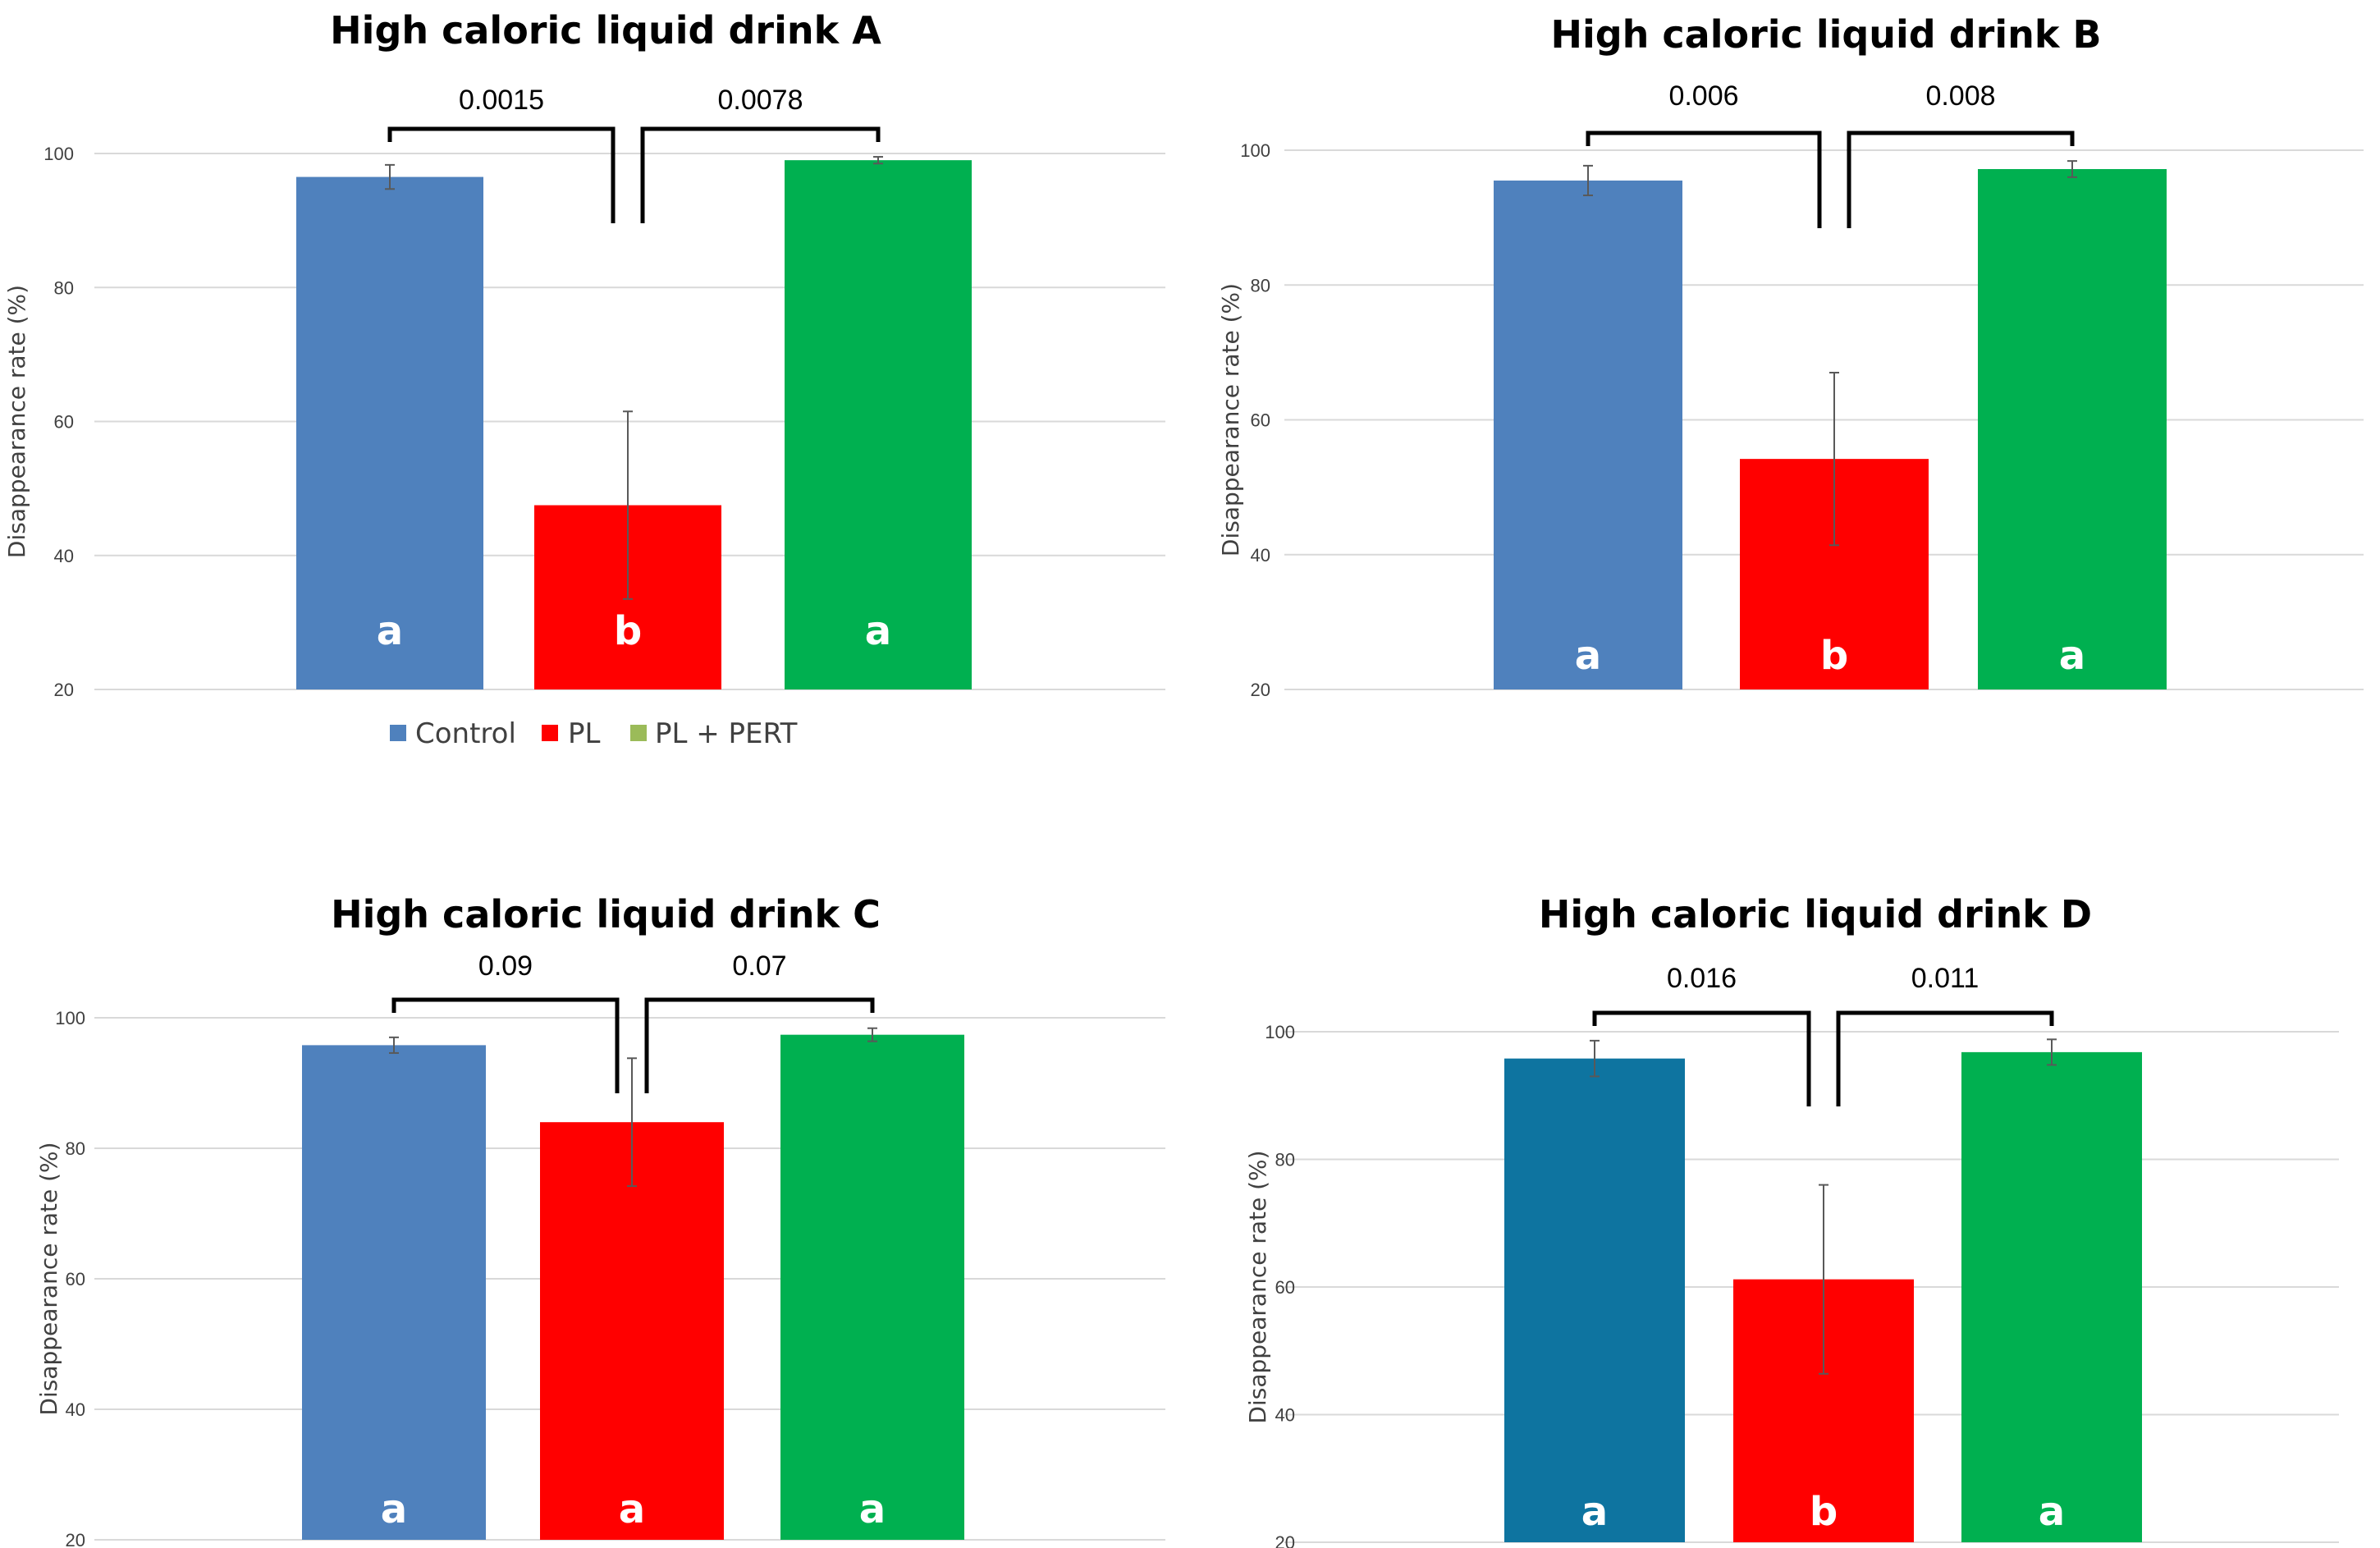  What do you see at coordinates (760, 101) in the screenshot?
I see `p-value-label: 0.0078` at bounding box center [760, 101].